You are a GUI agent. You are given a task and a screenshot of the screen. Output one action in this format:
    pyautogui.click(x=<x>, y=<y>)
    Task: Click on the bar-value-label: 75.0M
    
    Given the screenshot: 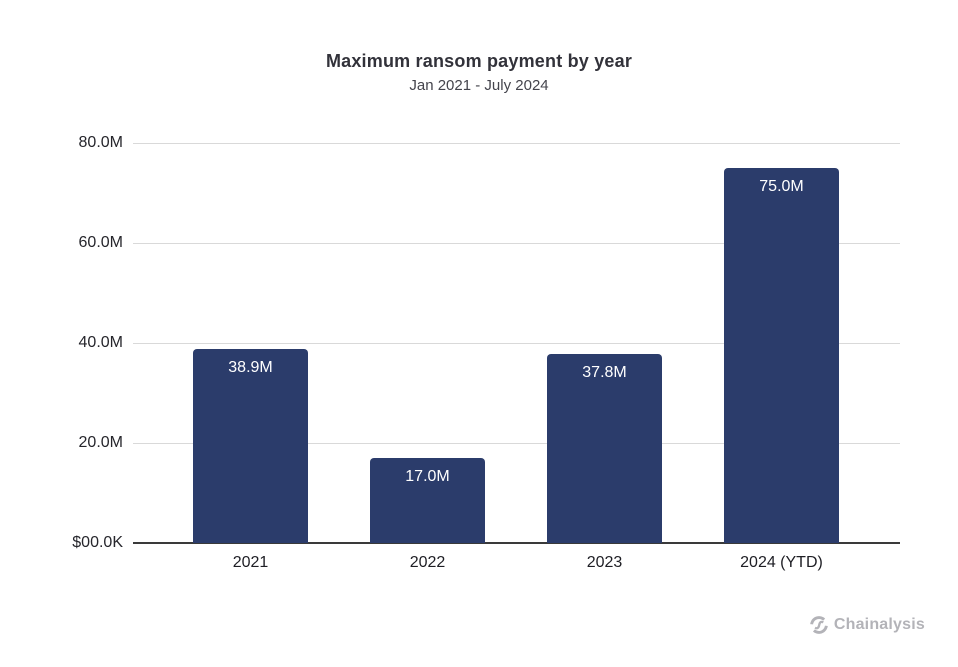 What is the action you would take?
    pyautogui.click(x=781, y=186)
    